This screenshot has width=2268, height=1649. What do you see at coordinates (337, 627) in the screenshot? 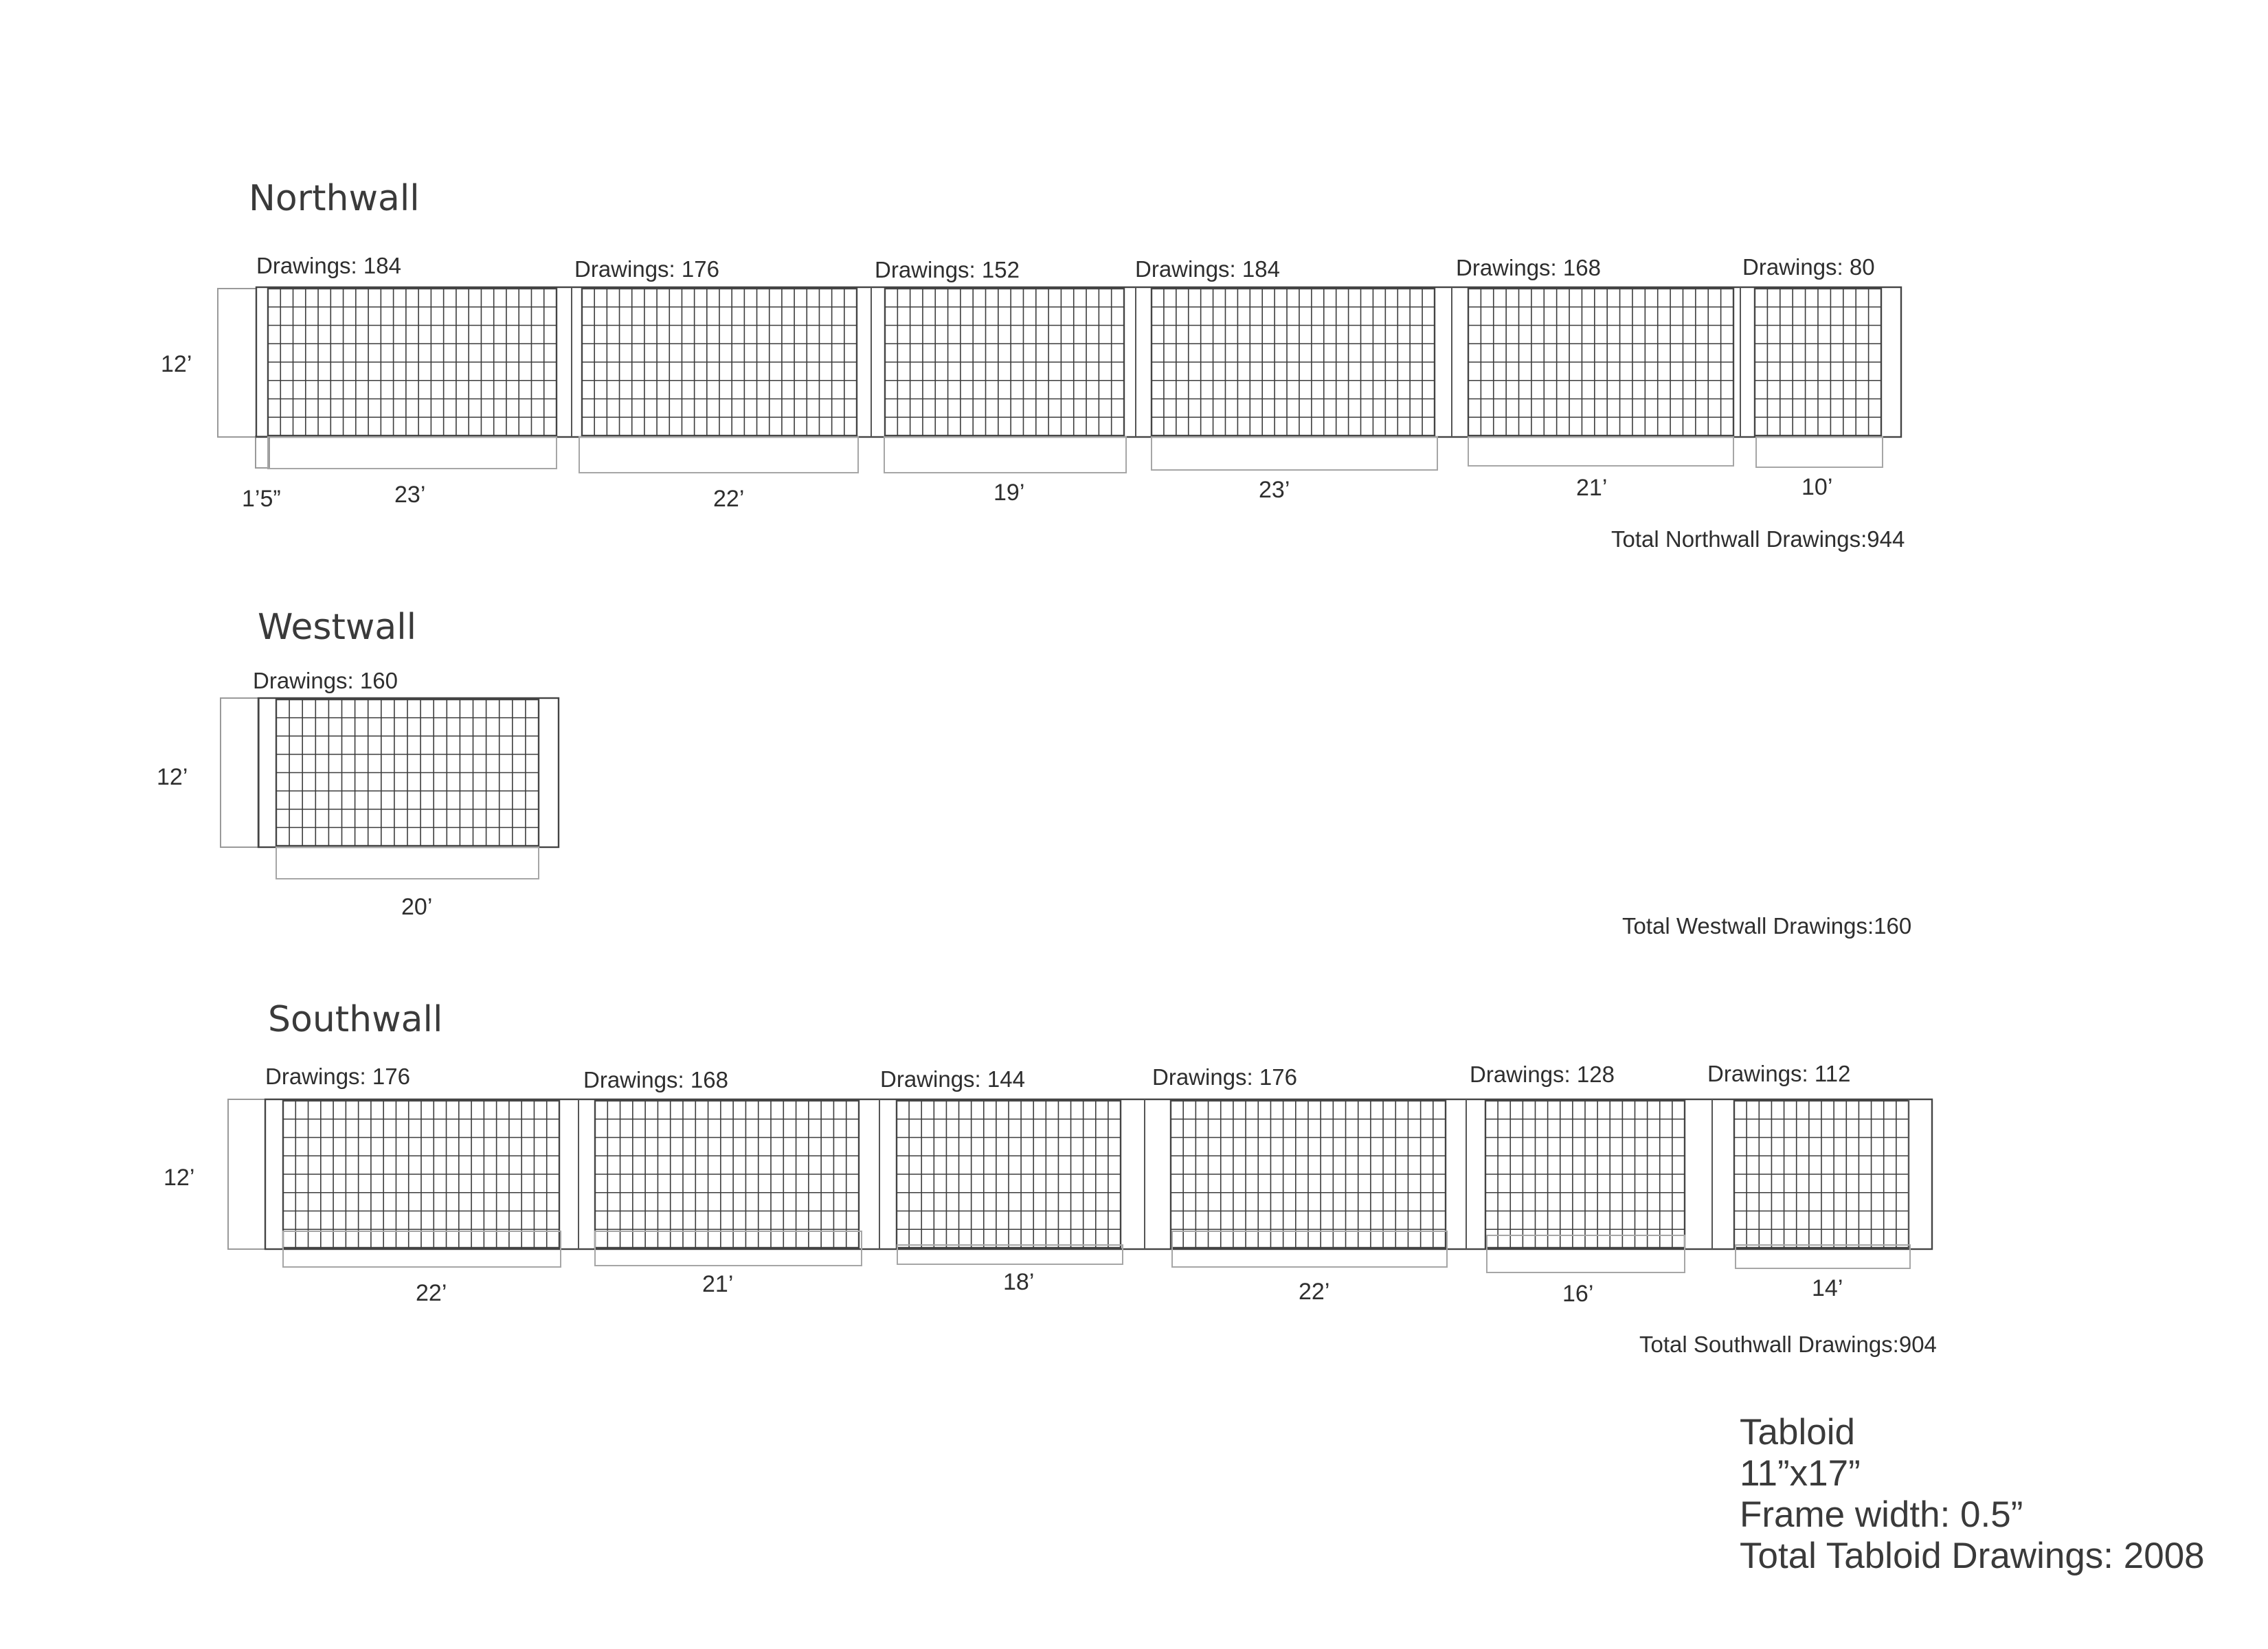
I see `westwall-title: Westwall` at bounding box center [337, 627].